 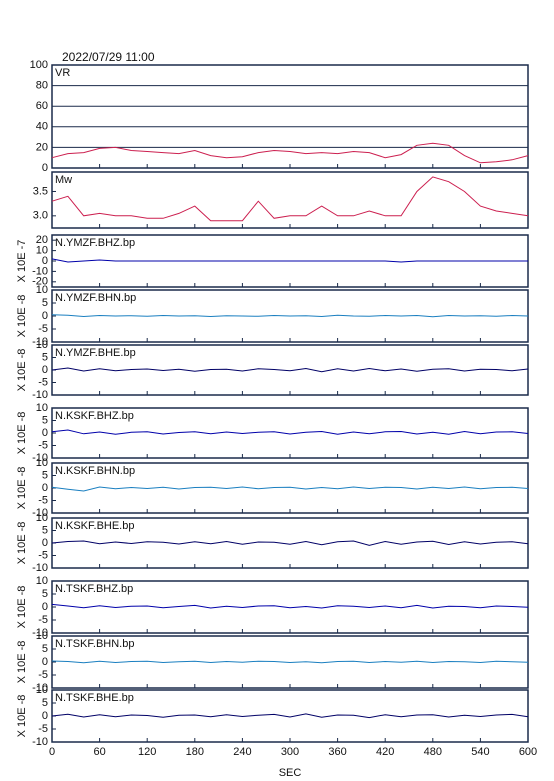 What do you see at coordinates (62, 73) in the screenshot?
I see `panel-label: VR` at bounding box center [62, 73].